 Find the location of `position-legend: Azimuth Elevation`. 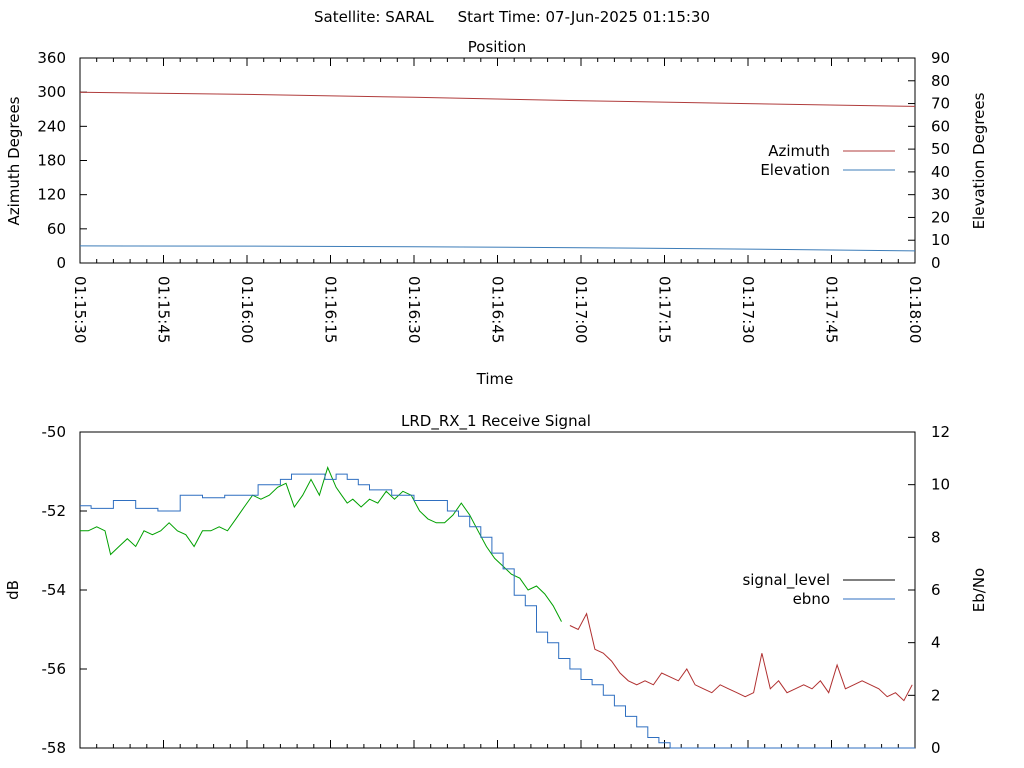

position-legend: Azimuth Elevation is located at coordinates (827, 160).